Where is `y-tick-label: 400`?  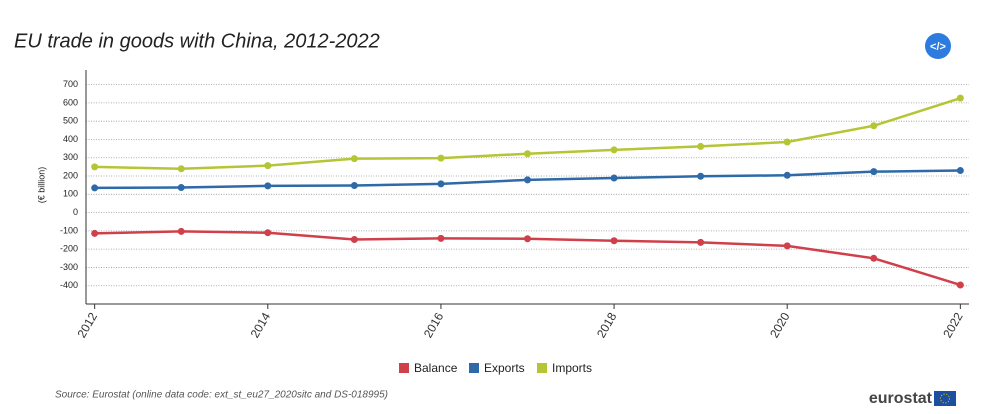 y-tick-label: 400 is located at coordinates (70, 139).